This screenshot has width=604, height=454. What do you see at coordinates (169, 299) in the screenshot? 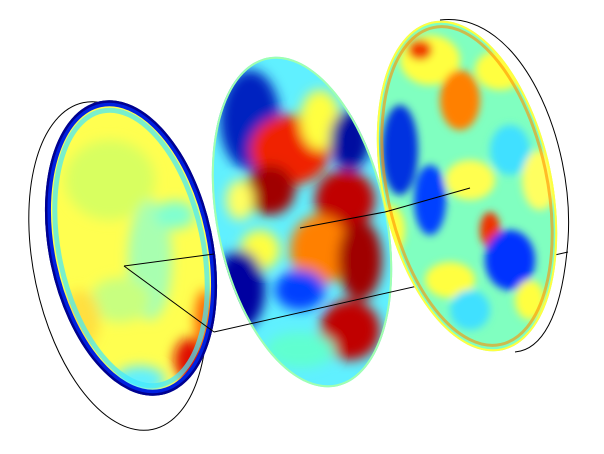
I see `axis-back-left` at bounding box center [169, 299].